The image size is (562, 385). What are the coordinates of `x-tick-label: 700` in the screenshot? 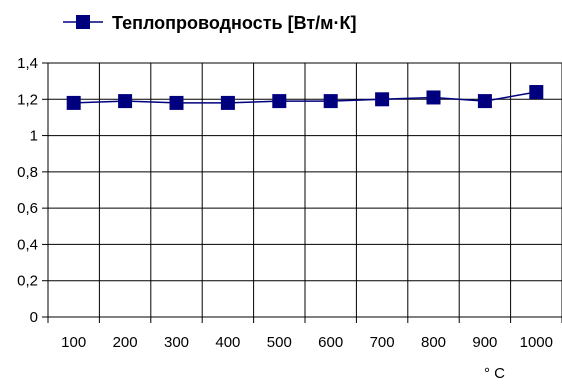 It's located at (382, 342).